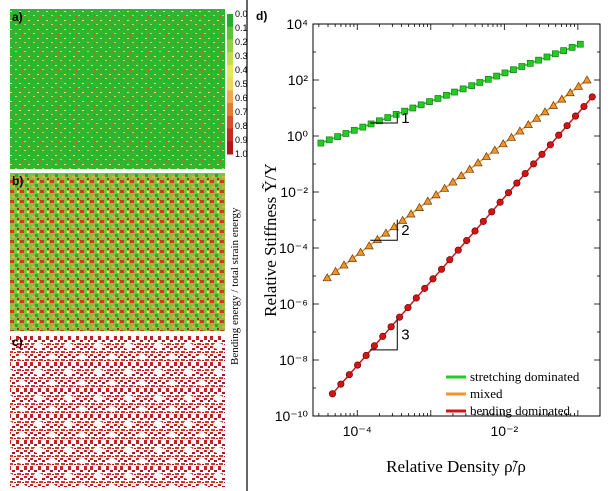 The image size is (613, 491). I want to click on panel-b: b), so click(117, 252).